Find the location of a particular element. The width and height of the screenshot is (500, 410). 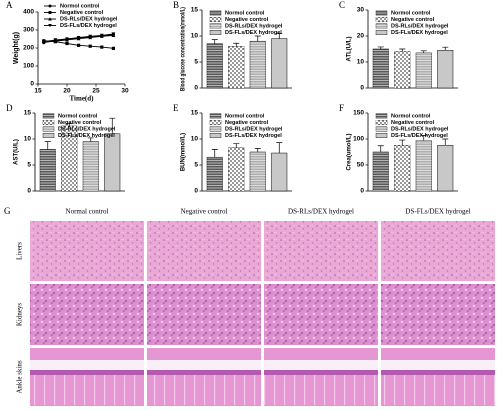

y-tick-label: 20 is located at coordinates (361, 36).